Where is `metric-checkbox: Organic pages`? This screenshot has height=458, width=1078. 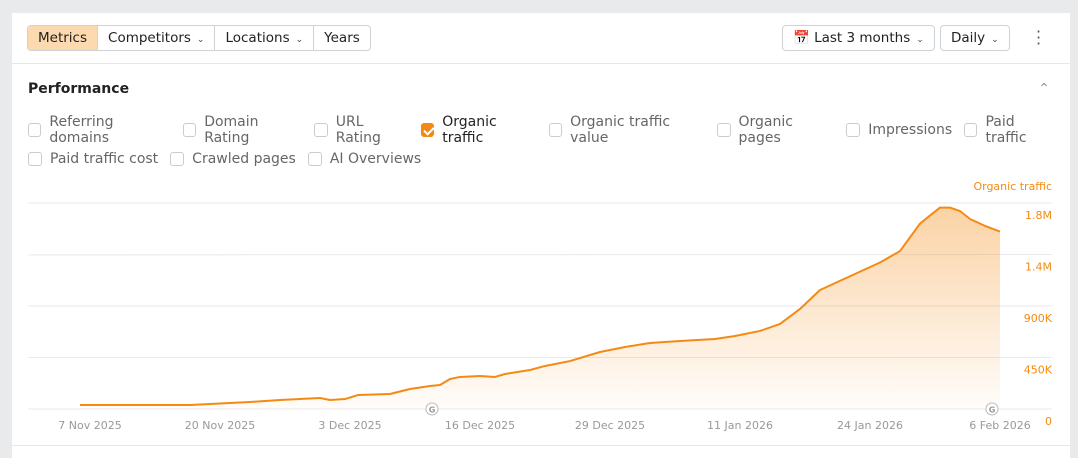
metric-checkbox: Organic pages is located at coordinates (775, 130).